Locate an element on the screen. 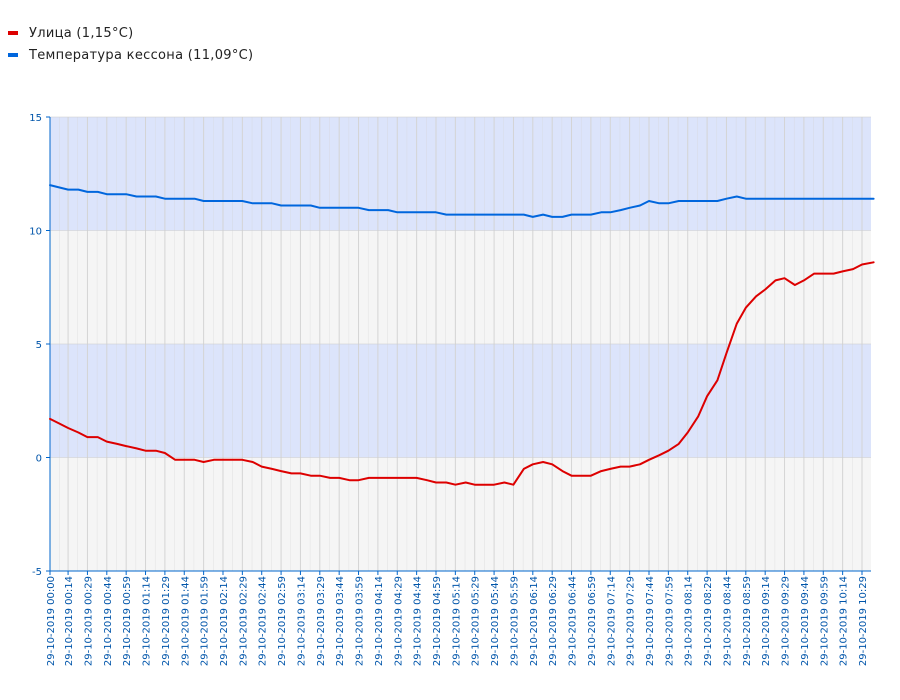 Image resolution: width=900 pixels, height=700 pixels. x-tick-label: 29-10-2019 05:59 is located at coordinates (514, 621).